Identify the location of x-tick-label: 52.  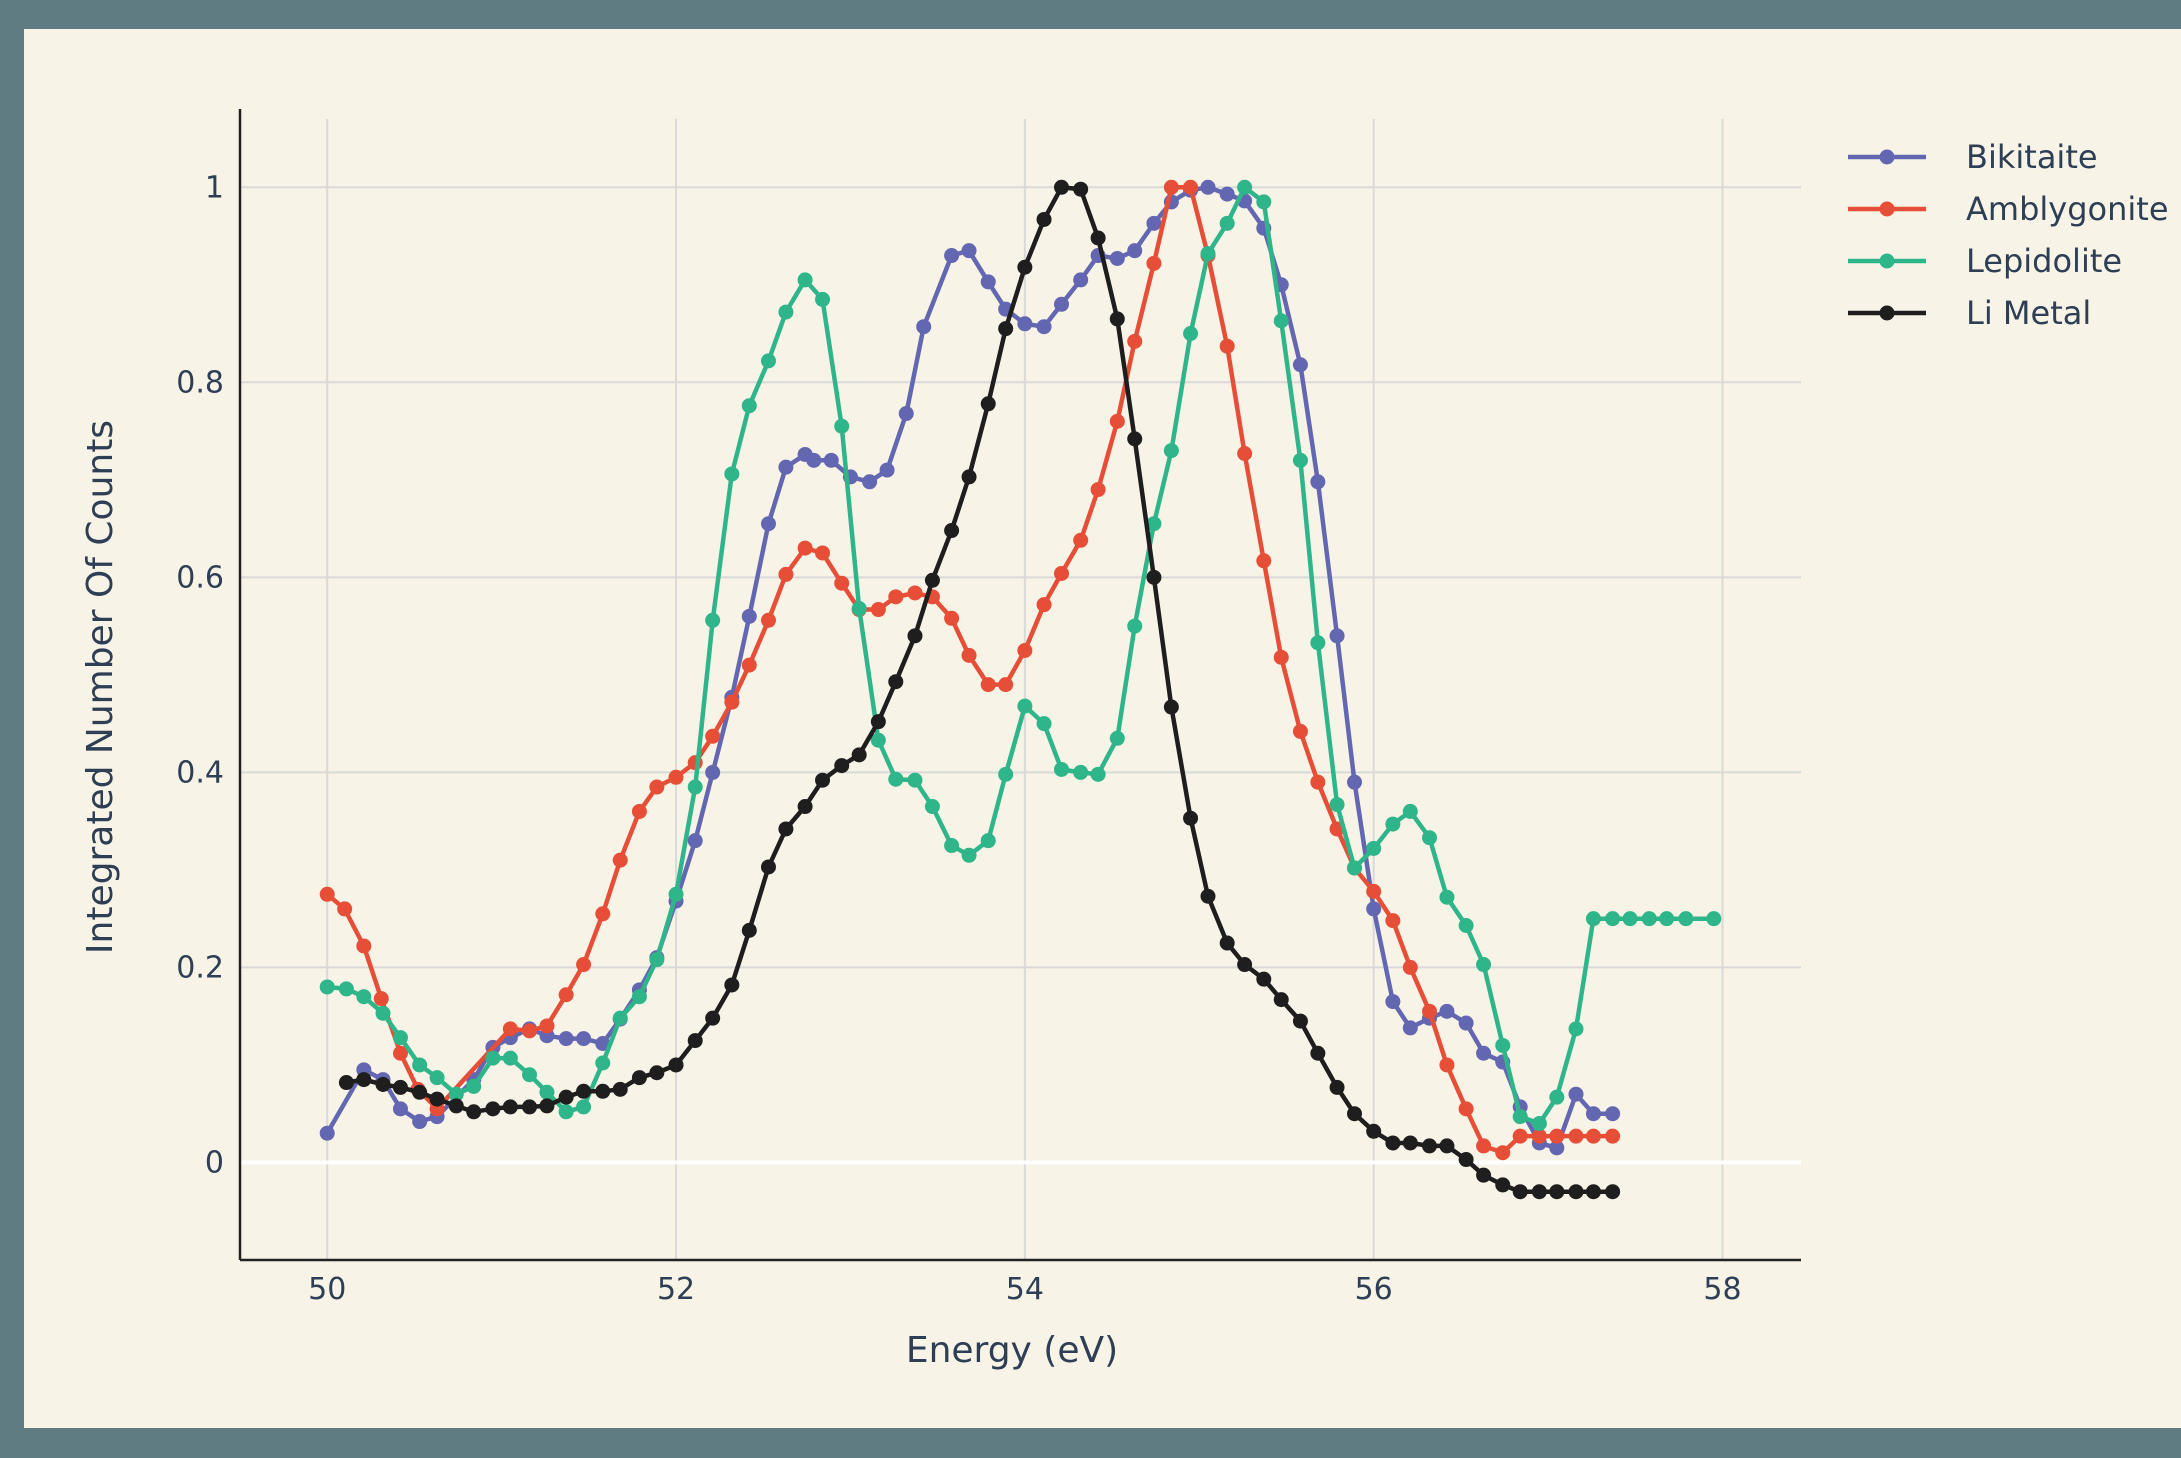
(676, 1289).